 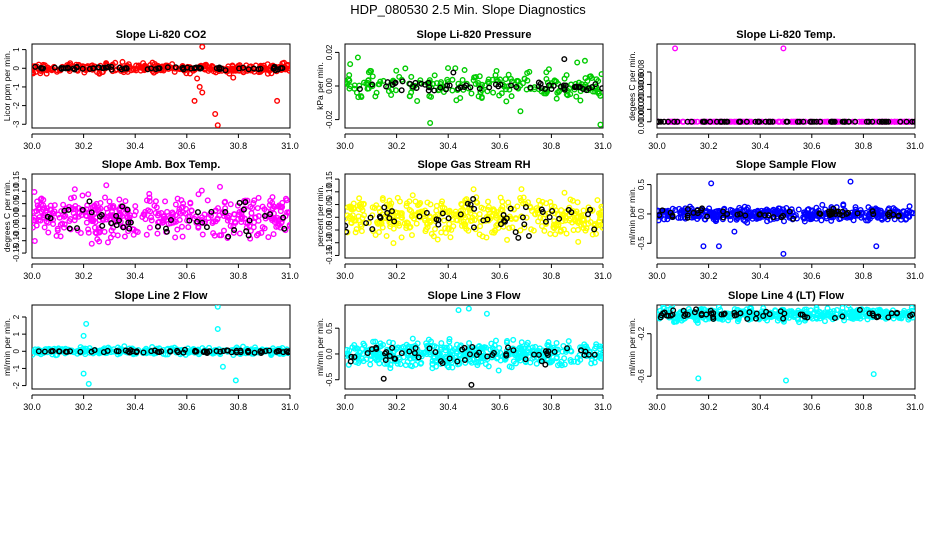 What do you see at coordinates (32, 276) in the screenshot?
I see `x-tick-label: 30.0` at bounding box center [32, 276].